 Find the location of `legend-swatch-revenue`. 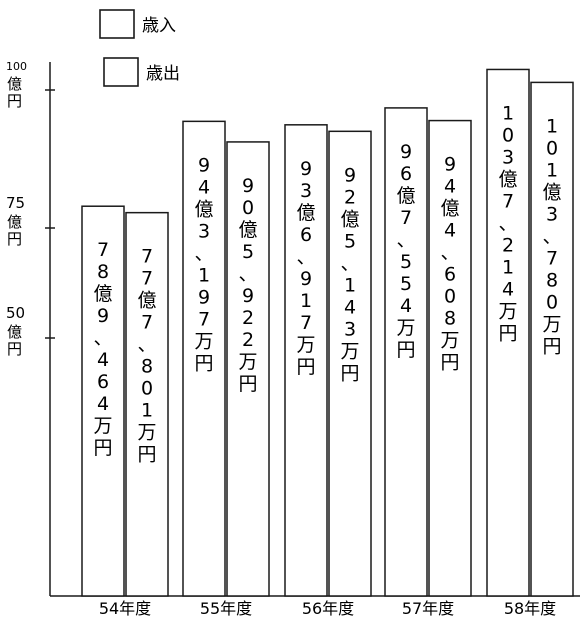

legend-swatch-revenue is located at coordinates (117, 24).